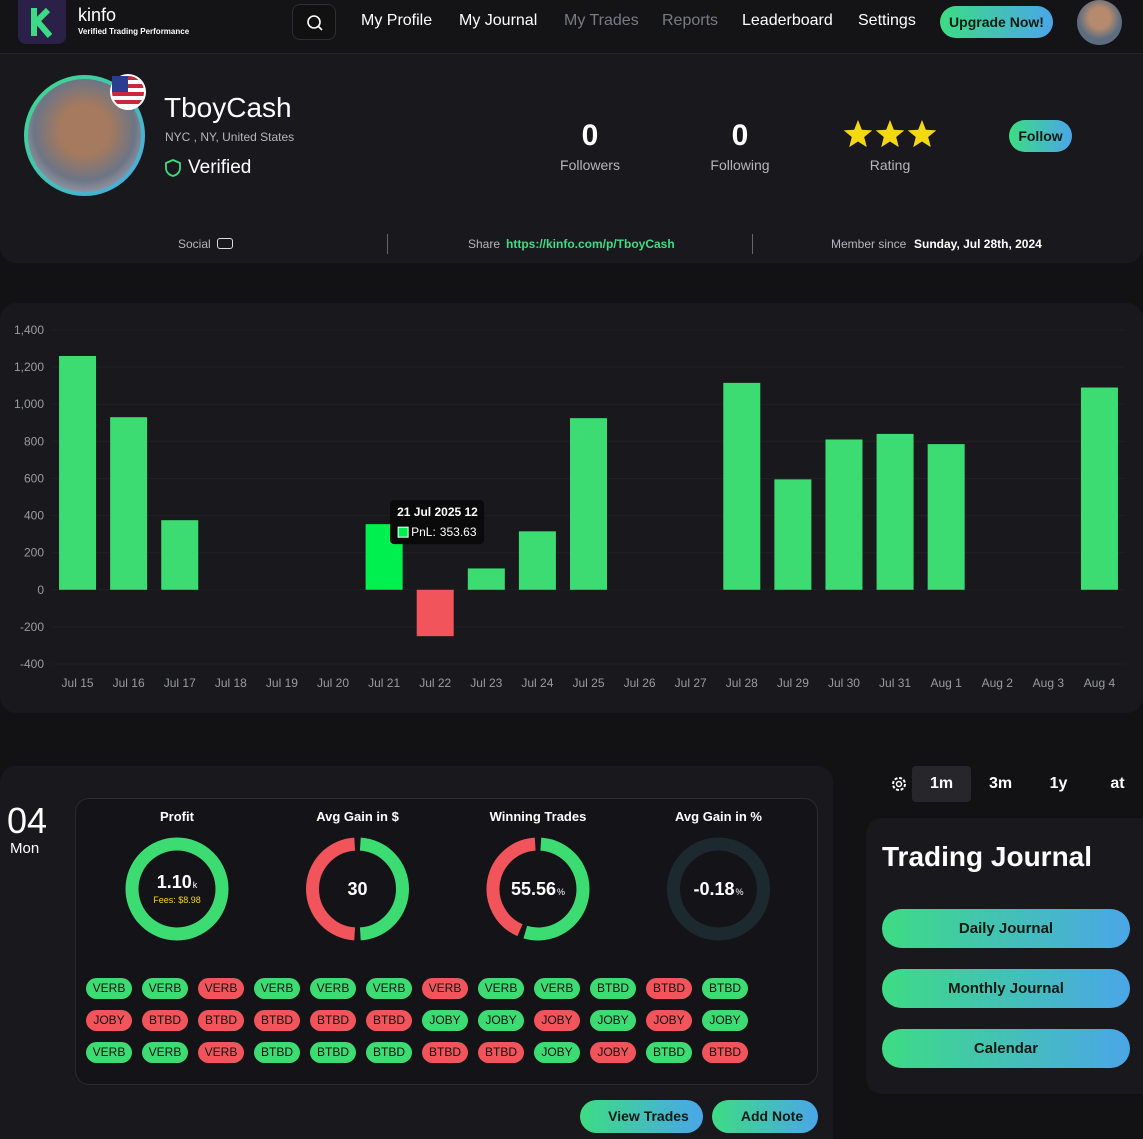 This screenshot has width=1143, height=1139. What do you see at coordinates (397, 20) in the screenshot?
I see `nav-link: My Profile` at bounding box center [397, 20].